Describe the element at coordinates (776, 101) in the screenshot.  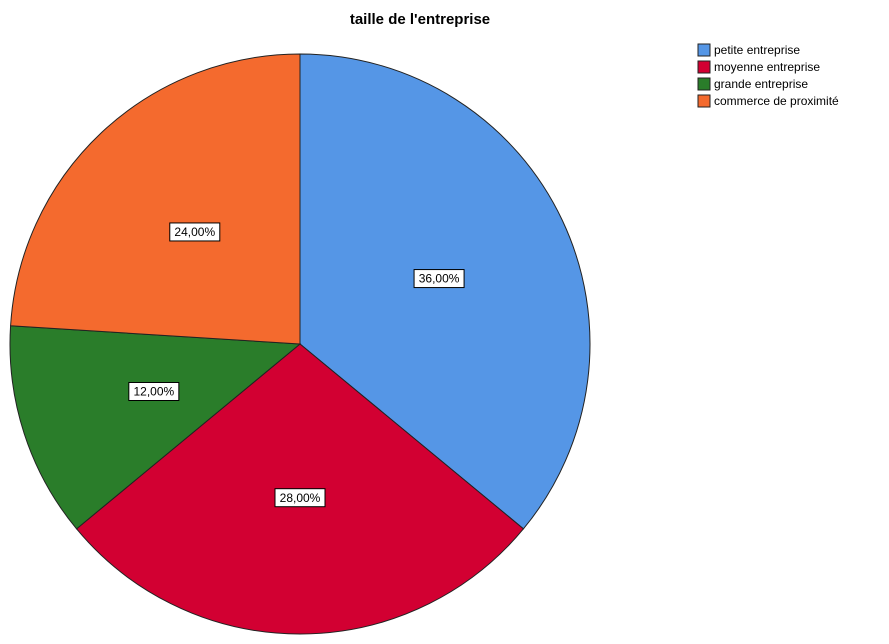
I see `legend-label: commerce de proximité` at that location.